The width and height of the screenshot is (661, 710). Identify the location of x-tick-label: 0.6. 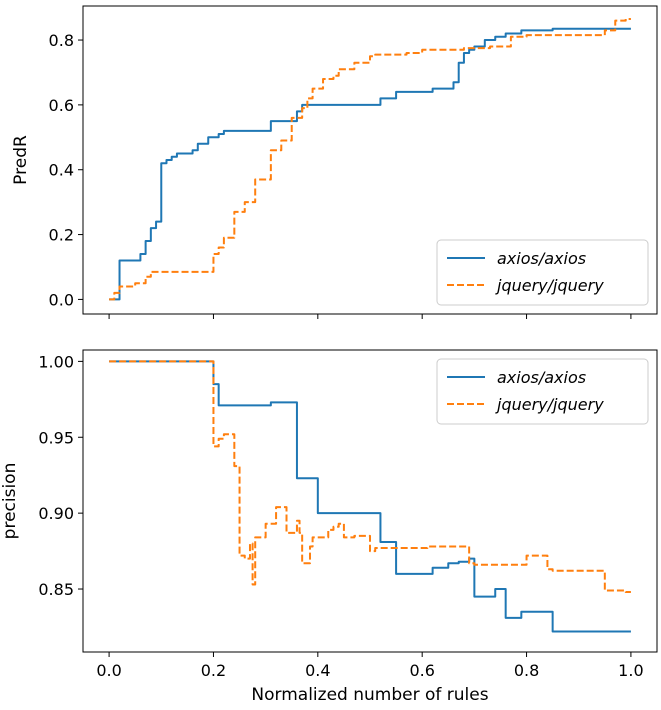
(421, 670).